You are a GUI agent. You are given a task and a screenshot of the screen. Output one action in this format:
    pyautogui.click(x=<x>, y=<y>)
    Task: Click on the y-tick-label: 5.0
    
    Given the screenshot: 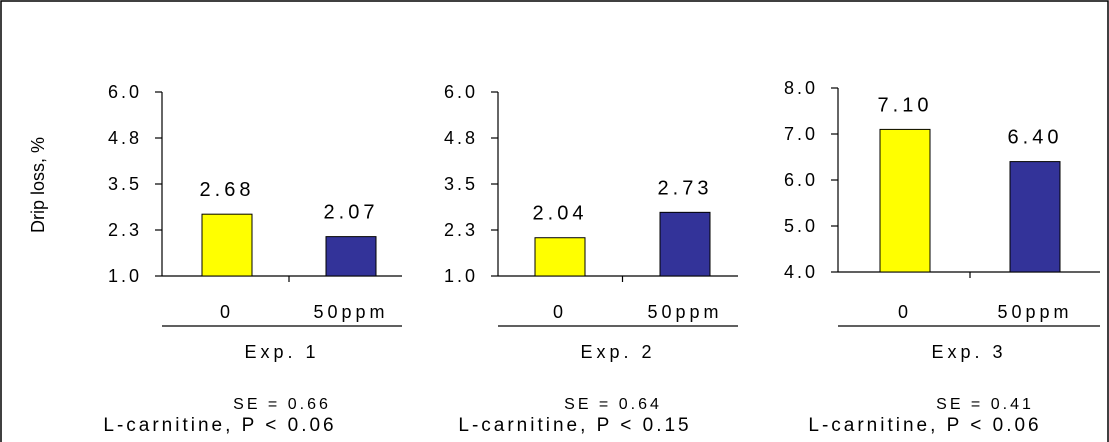 What is the action you would take?
    pyautogui.click(x=801, y=226)
    